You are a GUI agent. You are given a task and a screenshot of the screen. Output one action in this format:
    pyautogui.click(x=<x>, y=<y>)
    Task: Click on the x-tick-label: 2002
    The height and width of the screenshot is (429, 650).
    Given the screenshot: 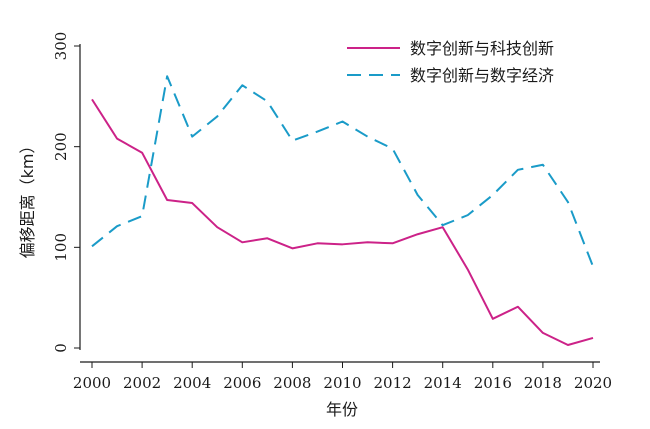 What is the action you would take?
    pyautogui.click(x=142, y=383)
    